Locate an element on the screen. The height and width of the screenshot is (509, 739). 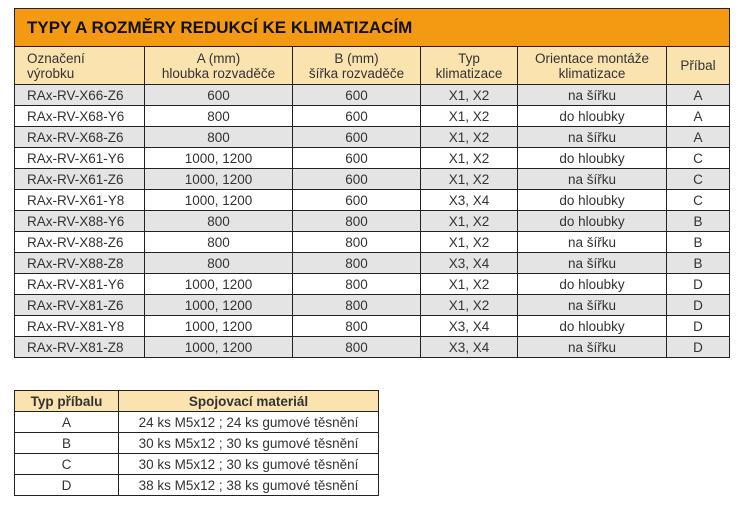
table-row: D 38 ks M5x12 ; 38 ks gumové těsnění is located at coordinates (196, 485).